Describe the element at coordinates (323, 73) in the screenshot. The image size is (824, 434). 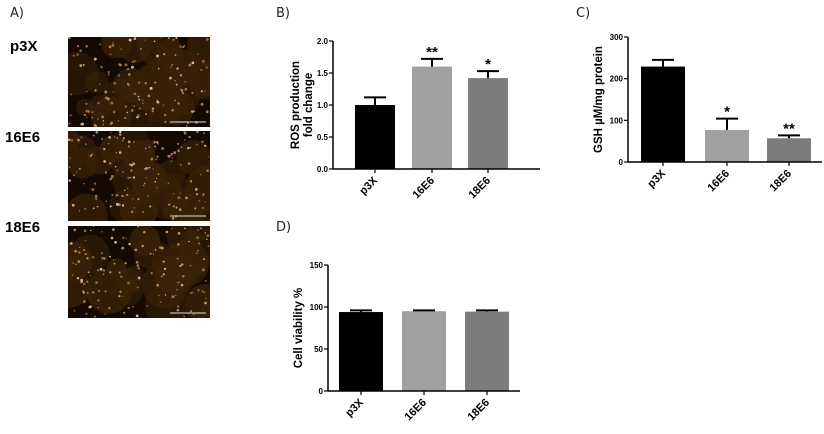
I see `y-tick-label: 1.5` at that location.